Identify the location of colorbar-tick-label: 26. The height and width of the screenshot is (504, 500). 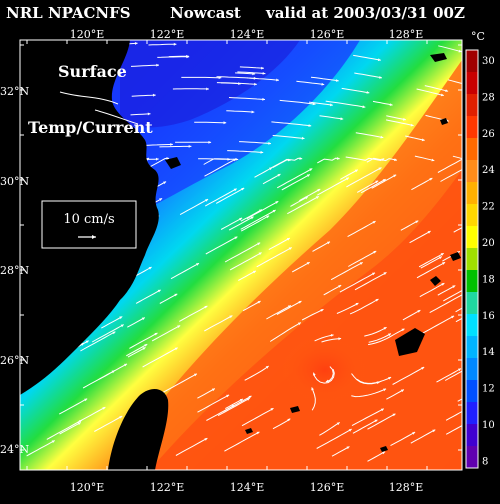
(488, 134).